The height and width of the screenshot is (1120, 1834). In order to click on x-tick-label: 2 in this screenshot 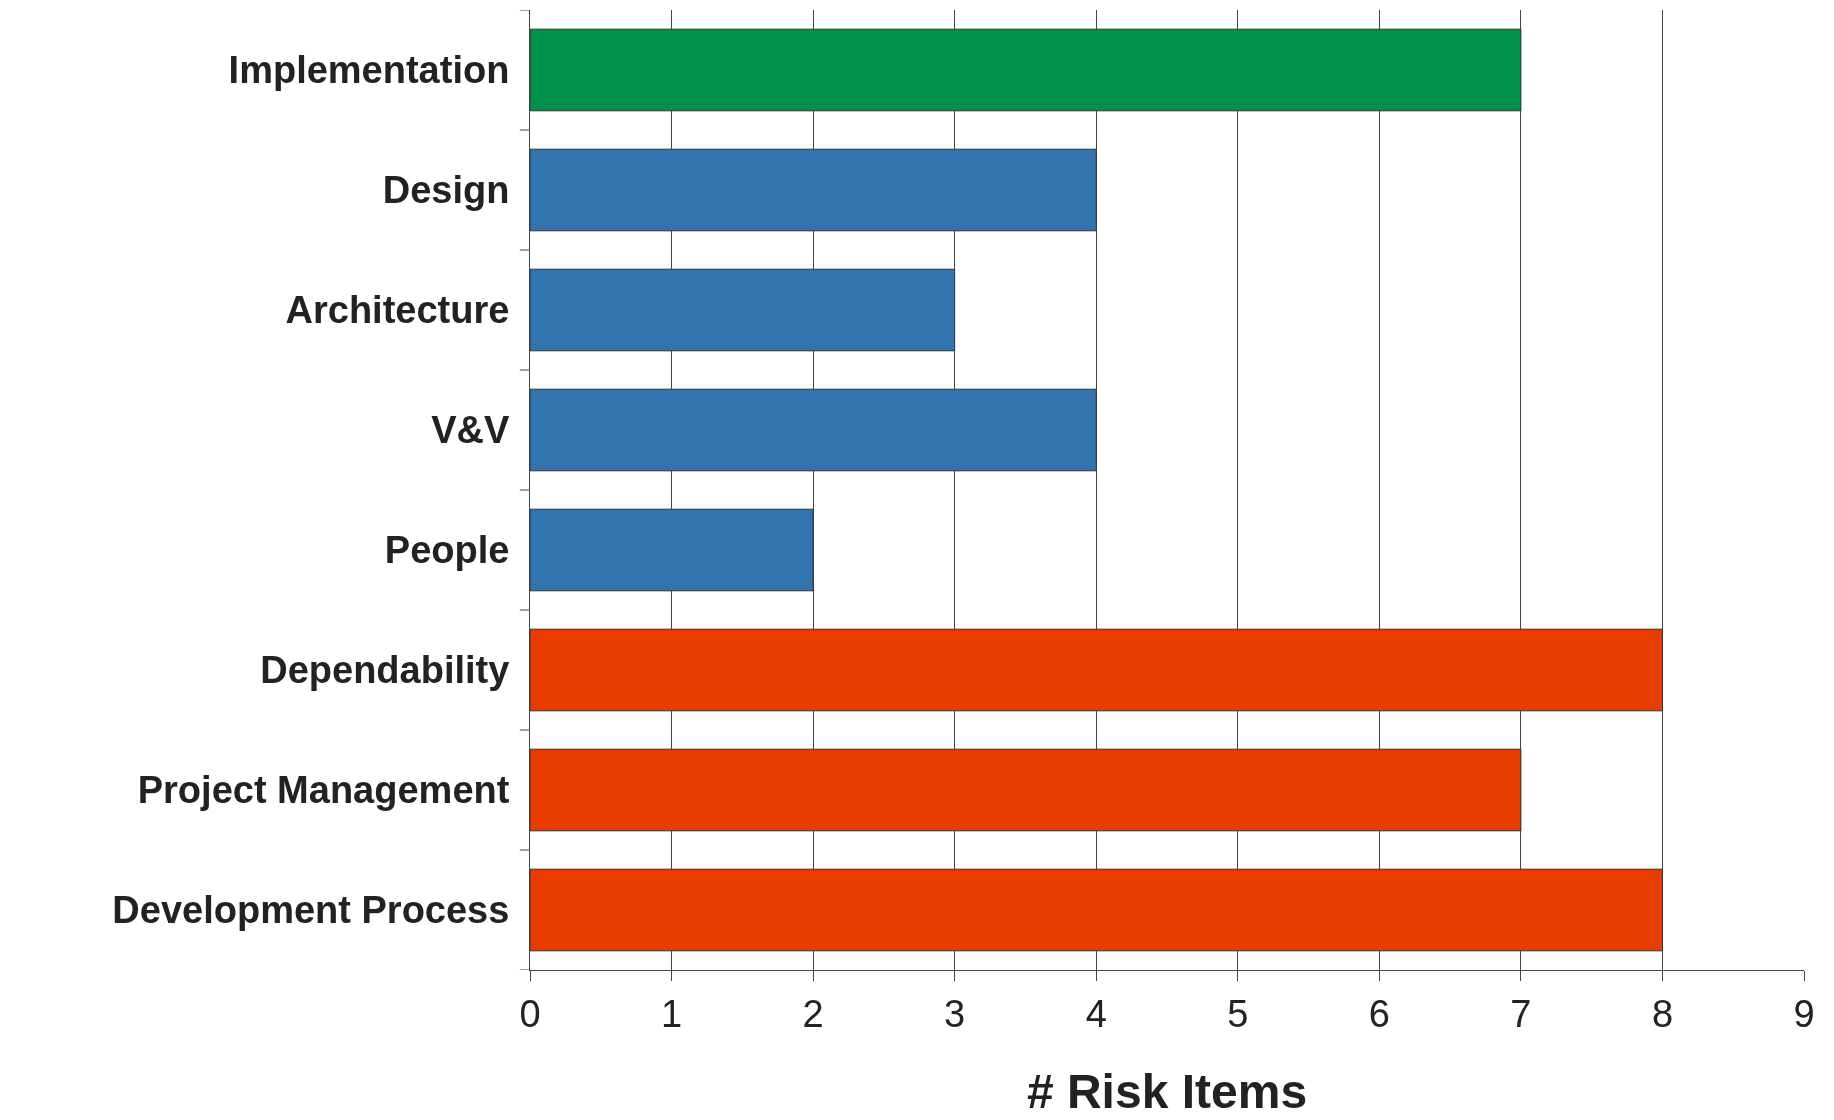, I will do `click(813, 1013)`.